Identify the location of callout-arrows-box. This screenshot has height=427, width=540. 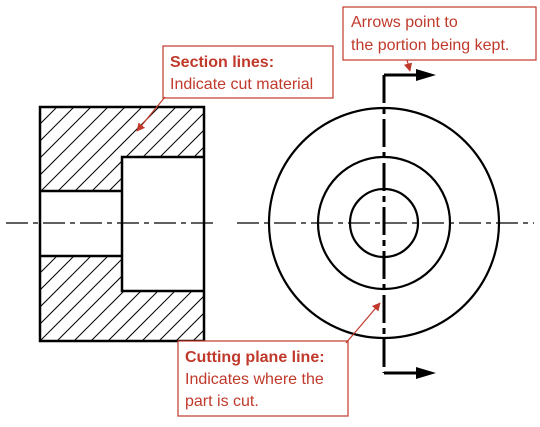
(439, 33).